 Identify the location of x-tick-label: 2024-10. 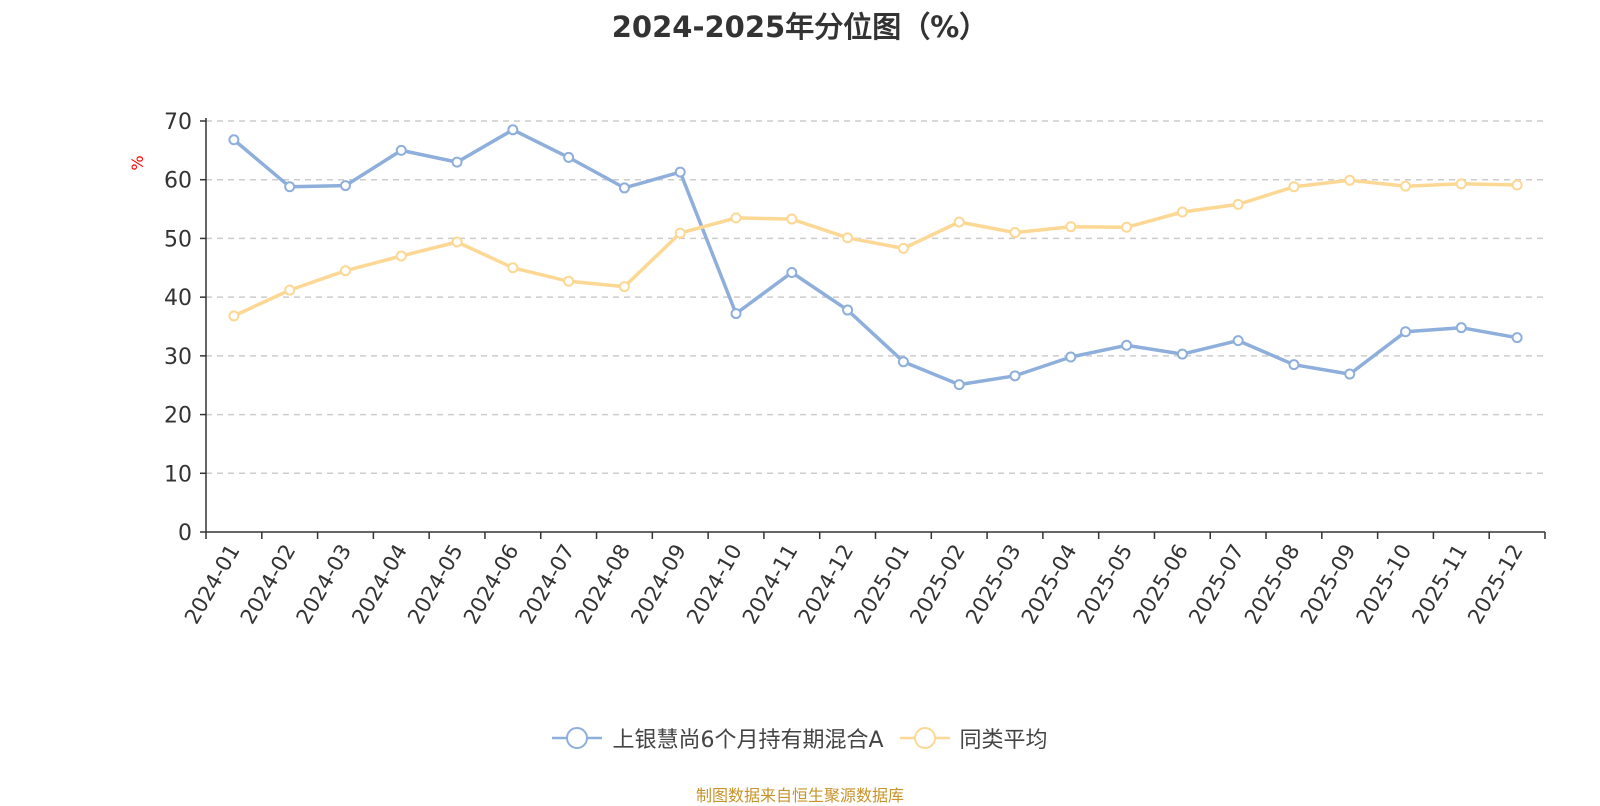
(714, 584).